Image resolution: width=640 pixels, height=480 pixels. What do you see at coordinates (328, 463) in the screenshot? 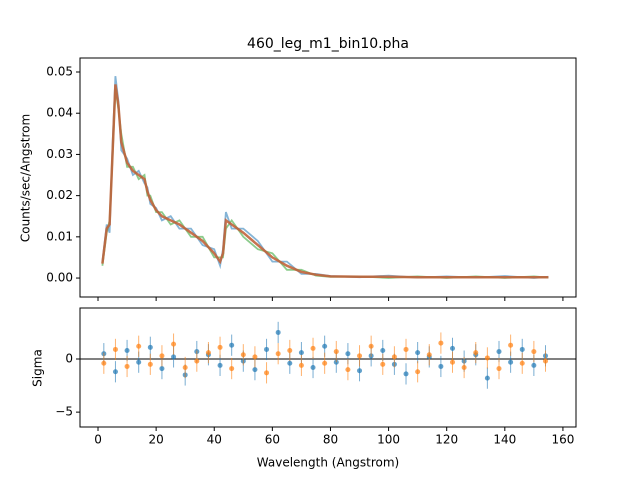
I see `x-axis-label: Wavelength (Angstrom)` at bounding box center [328, 463].